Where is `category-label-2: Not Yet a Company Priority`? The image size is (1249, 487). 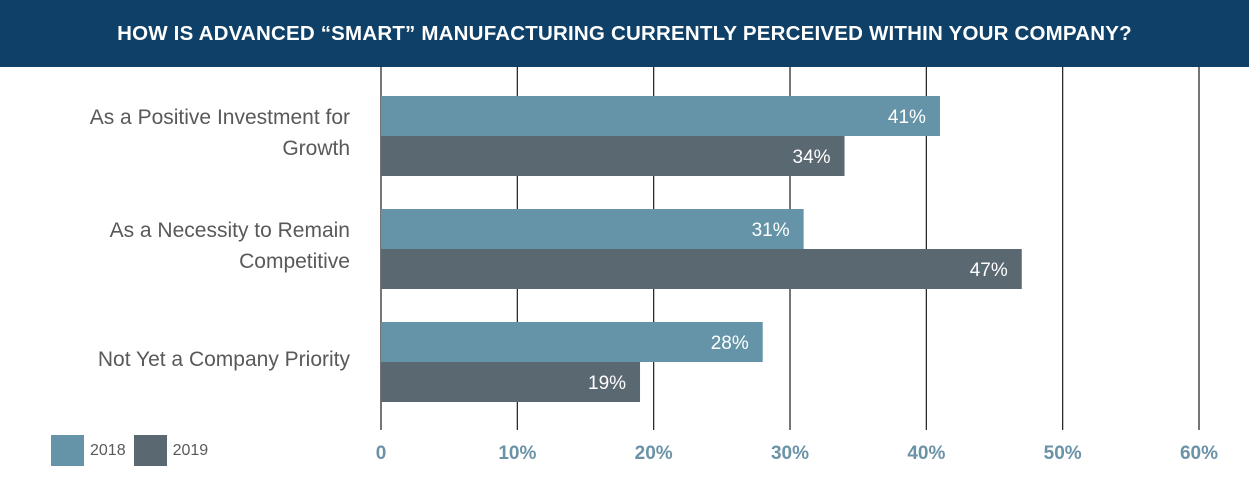
category-label-2: Not Yet a Company Priority is located at coordinates (175, 359).